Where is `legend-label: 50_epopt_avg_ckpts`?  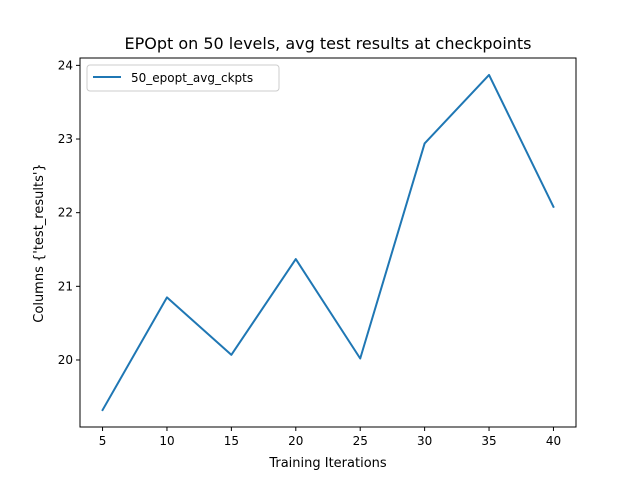 legend-label: 50_epopt_avg_ckpts is located at coordinates (192, 78).